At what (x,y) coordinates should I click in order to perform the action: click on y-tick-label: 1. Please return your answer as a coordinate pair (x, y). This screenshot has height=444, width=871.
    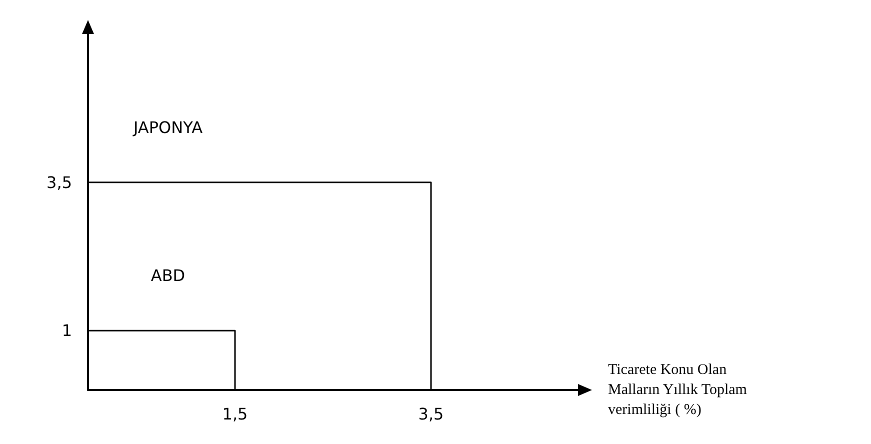
    Looking at the image, I should click on (67, 330).